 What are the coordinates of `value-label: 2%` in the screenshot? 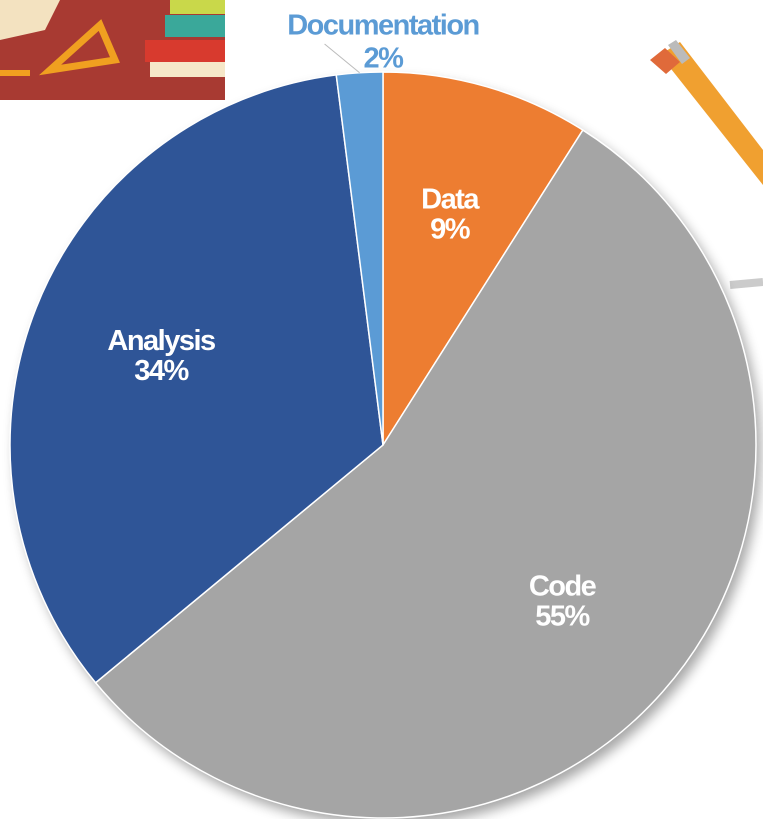 It's located at (384, 59).